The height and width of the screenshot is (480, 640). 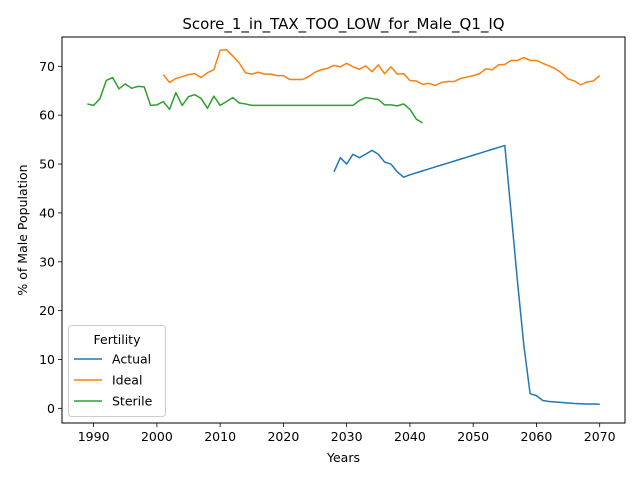 I want to click on series-line-ideal, so click(x=381, y=67).